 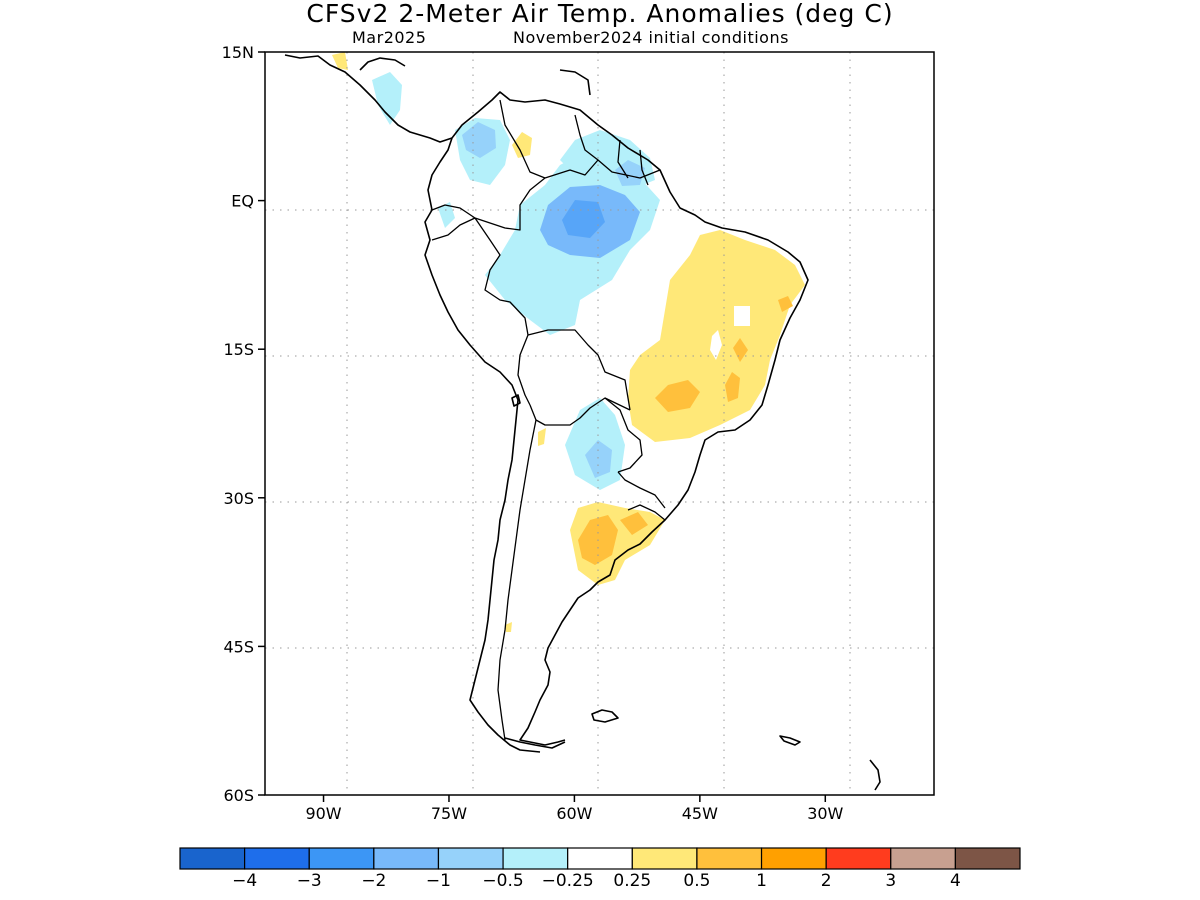 What do you see at coordinates (517, 580) in the screenshot?
I see `border-chile-argentina` at bounding box center [517, 580].